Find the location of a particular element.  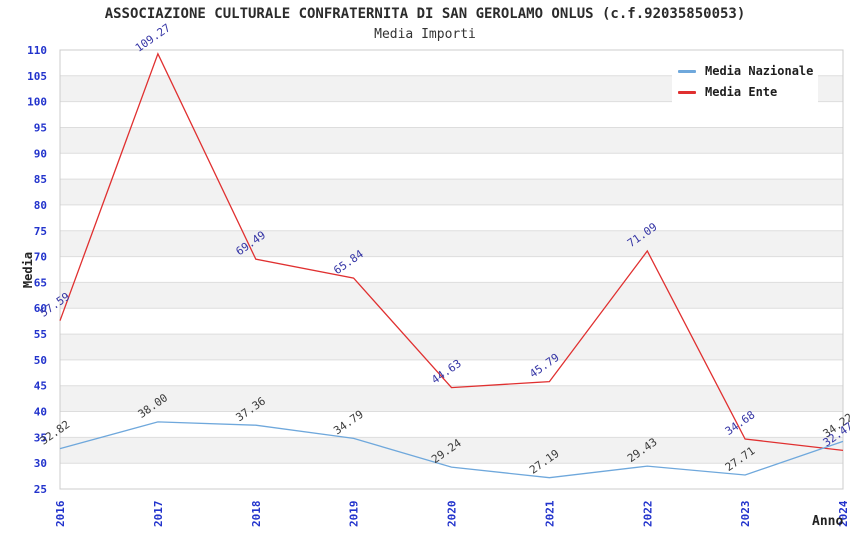

legend-label: Media Ente is located at coordinates (741, 92).